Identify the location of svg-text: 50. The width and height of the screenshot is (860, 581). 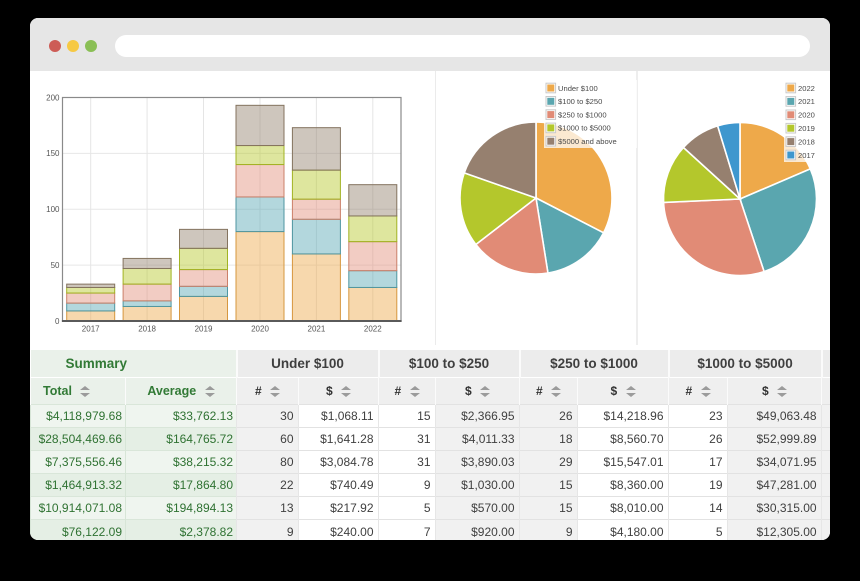
(55, 265).